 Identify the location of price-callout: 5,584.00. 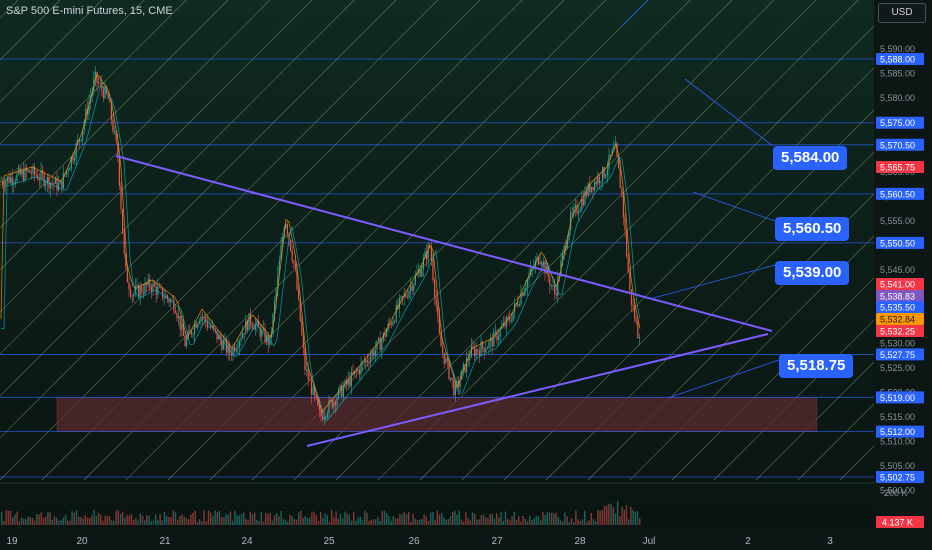
(810, 158).